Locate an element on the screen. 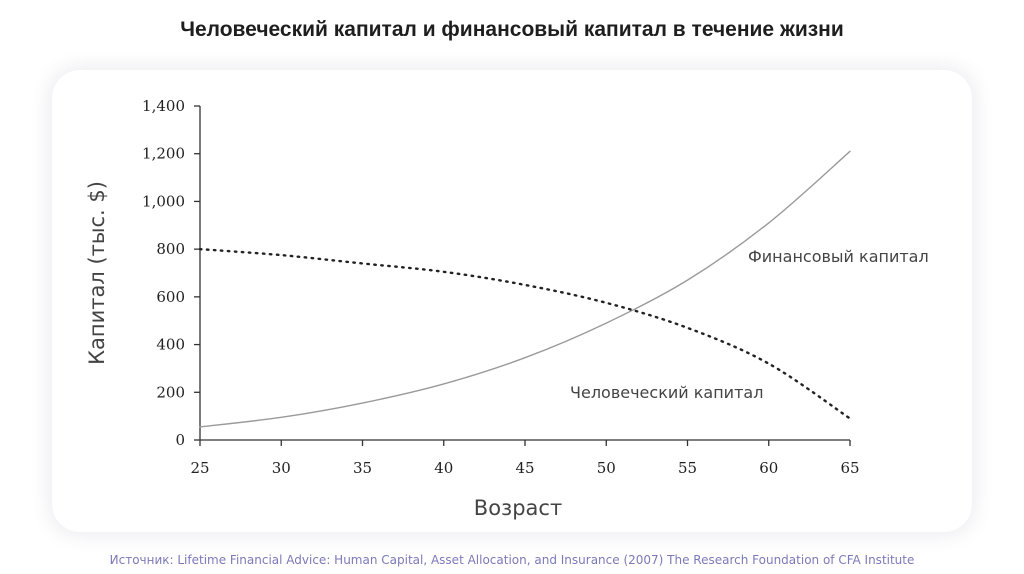 Image resolution: width=1024 pixels, height=574 pixels. y-axis: 0 200 400 600 800 1,000 1,200 1,400 is located at coordinates (171, 273).